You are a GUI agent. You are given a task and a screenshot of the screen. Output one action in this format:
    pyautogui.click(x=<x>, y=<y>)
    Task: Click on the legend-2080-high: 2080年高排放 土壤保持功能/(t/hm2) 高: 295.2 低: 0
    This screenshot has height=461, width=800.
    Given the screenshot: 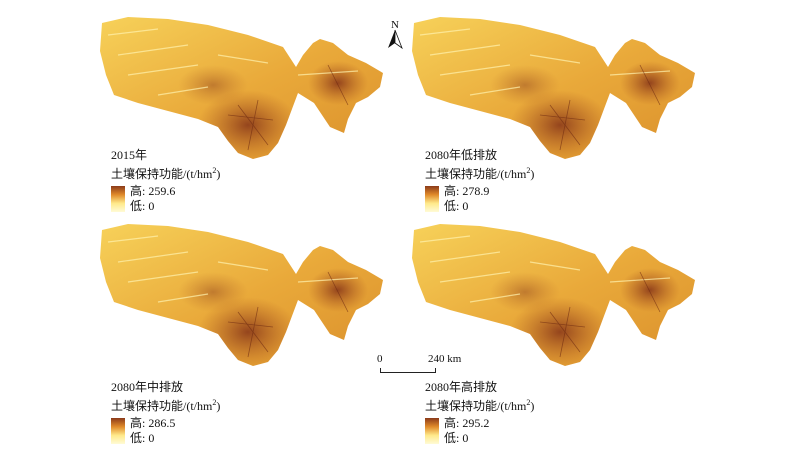 What is the action you would take?
    pyautogui.click(x=479, y=414)
    